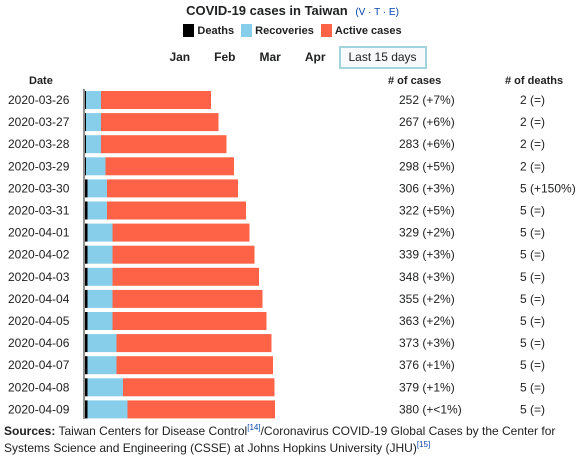 The image size is (585, 465). What do you see at coordinates (430, 409) in the screenshot?
I see `cases-label: 380 (+<1%)` at bounding box center [430, 409].